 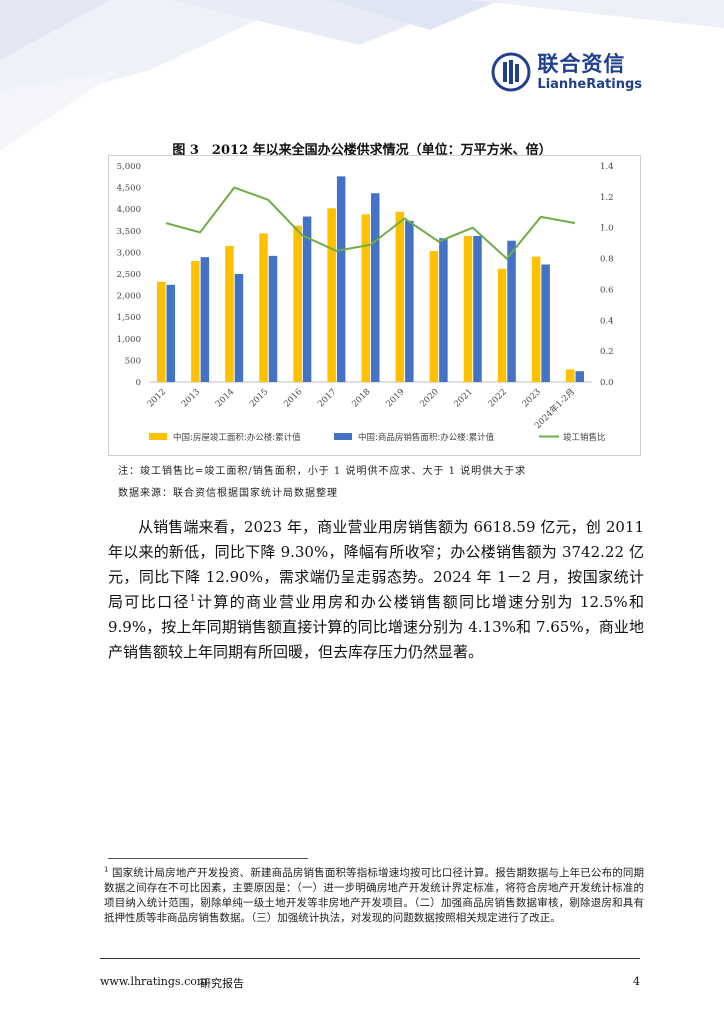 What do you see at coordinates (498, 398) in the screenshot?
I see `x-tick-label: 2022` at bounding box center [498, 398].